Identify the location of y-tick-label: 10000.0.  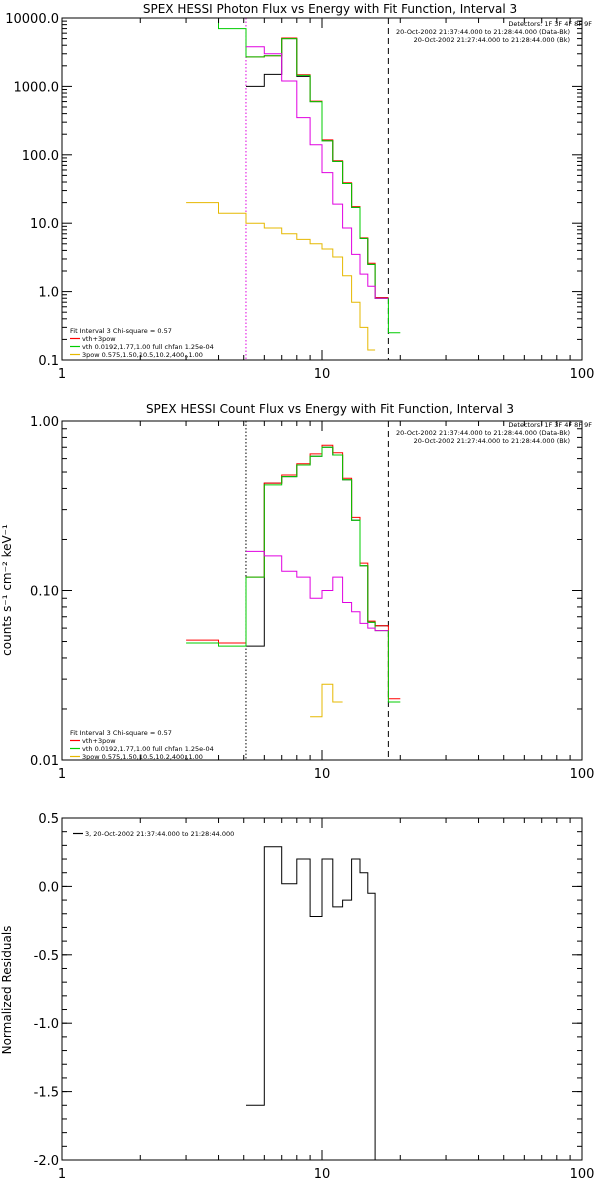
(32, 19).